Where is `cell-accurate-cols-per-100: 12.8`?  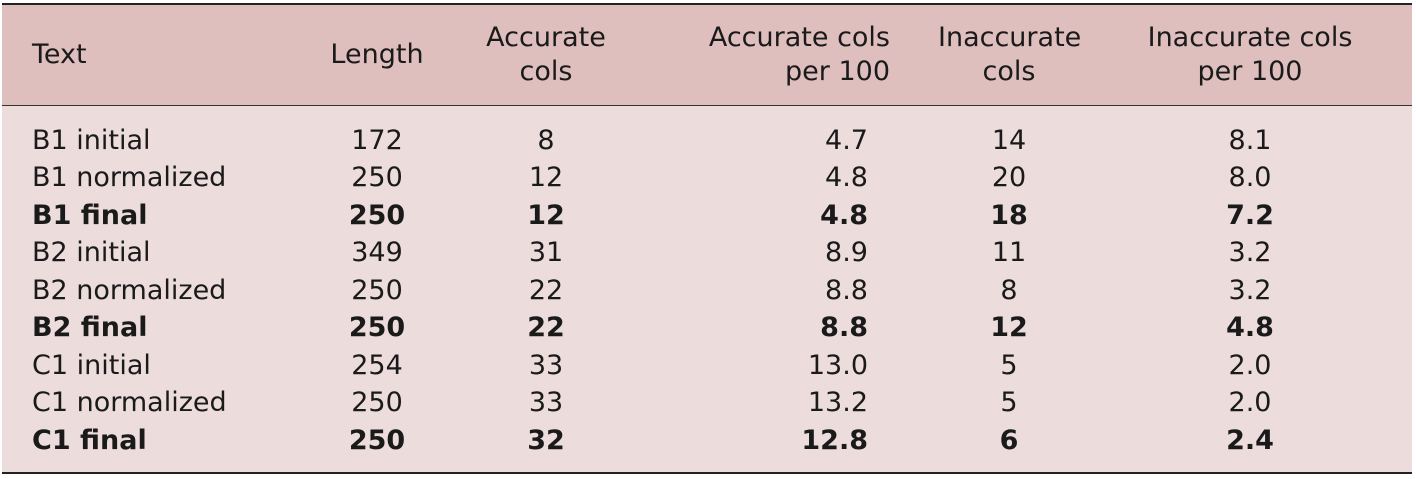
cell-accurate-cols-per-100: 12.8 is located at coordinates (834, 440).